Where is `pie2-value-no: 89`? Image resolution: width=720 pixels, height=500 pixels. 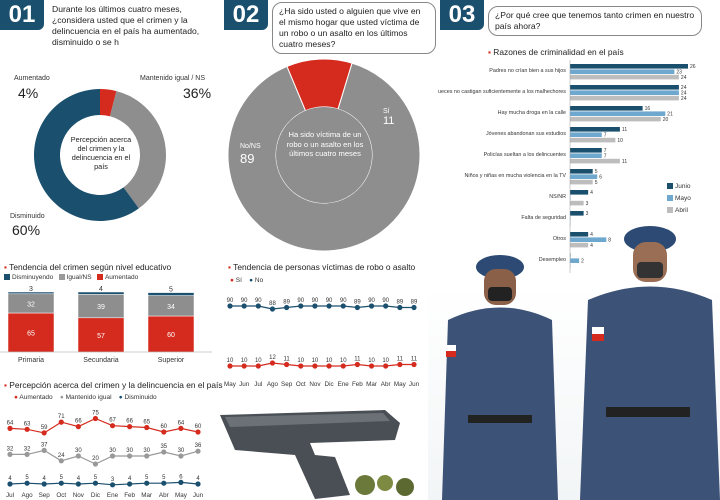
pie2-value-no: 89 is located at coordinates (247, 158).